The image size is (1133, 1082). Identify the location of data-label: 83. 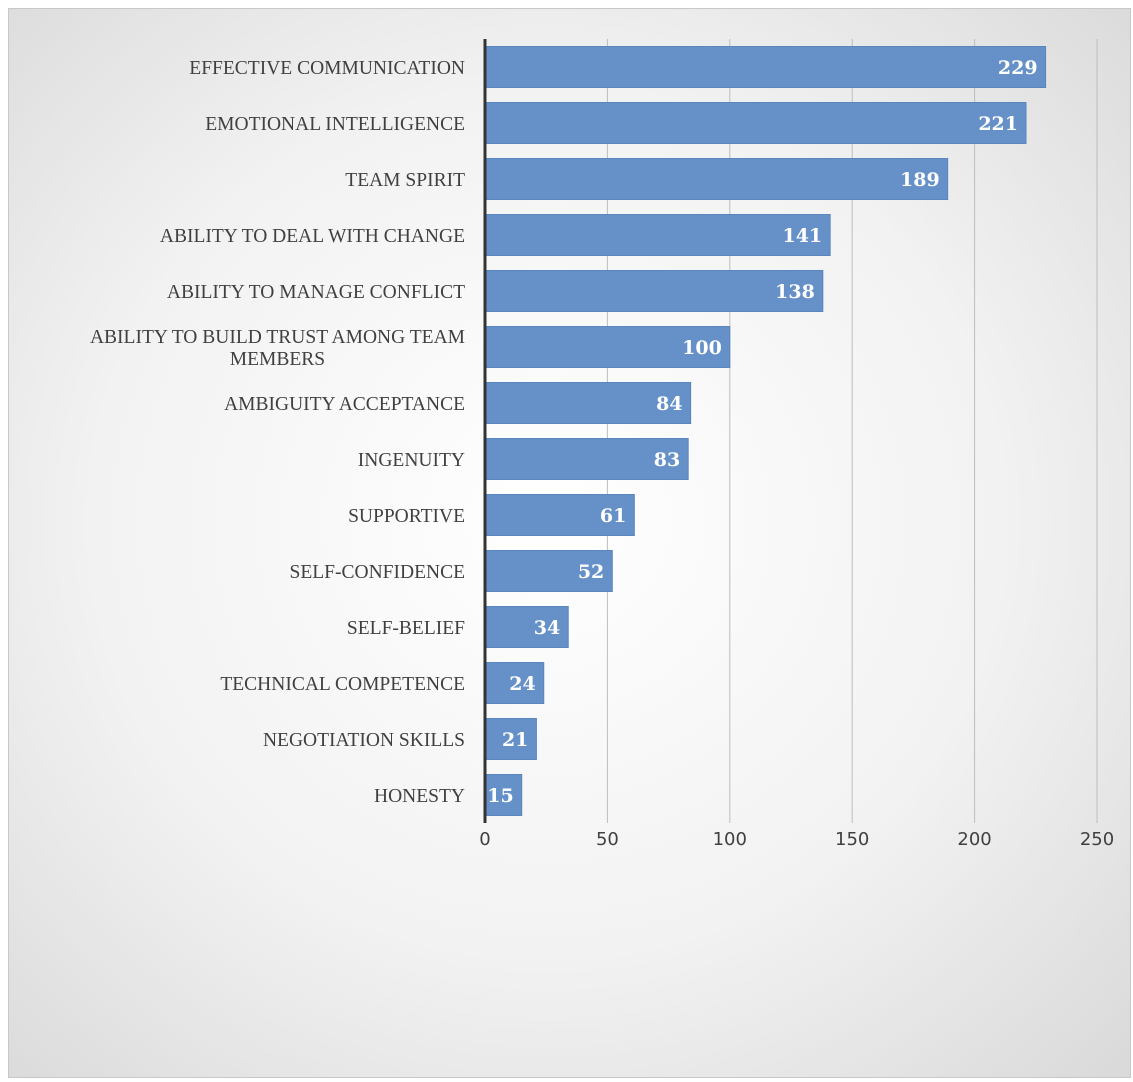
(667, 460).